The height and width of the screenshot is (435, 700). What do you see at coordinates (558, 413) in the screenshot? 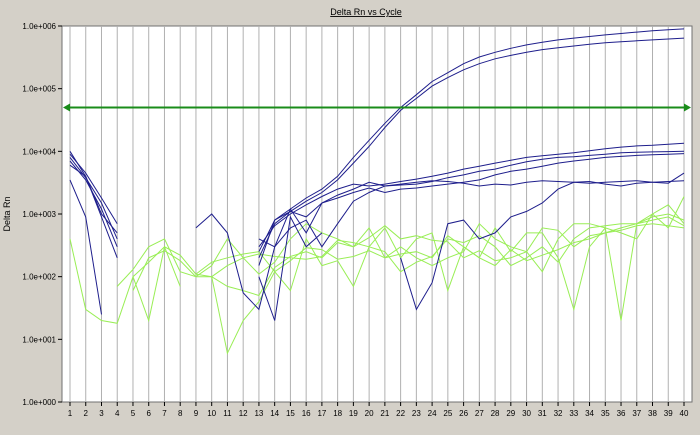
I see `x-tick-label: 32` at bounding box center [558, 413].